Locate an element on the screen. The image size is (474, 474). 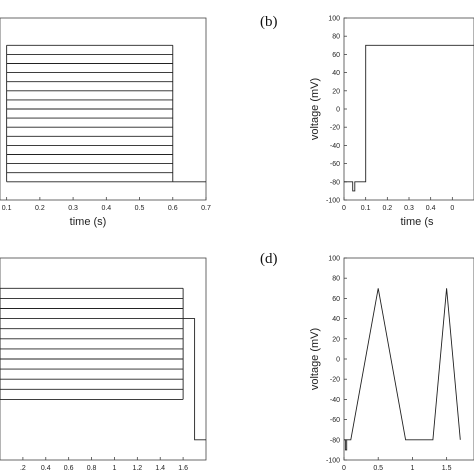
x-tick-label: 1.2 is located at coordinates (137, 468).